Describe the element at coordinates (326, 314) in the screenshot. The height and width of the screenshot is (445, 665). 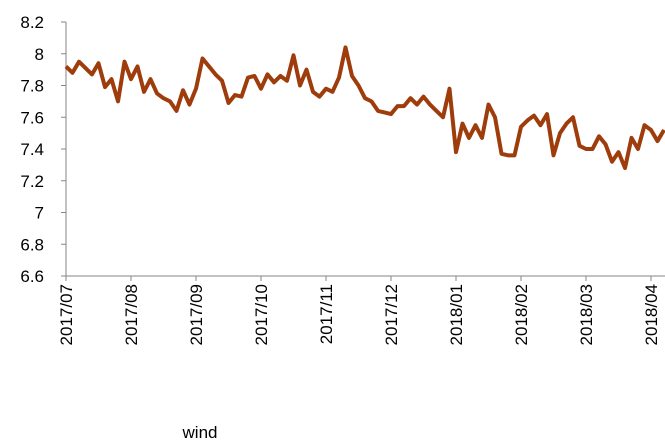
I see `x-tick-label: 2017/11` at that location.